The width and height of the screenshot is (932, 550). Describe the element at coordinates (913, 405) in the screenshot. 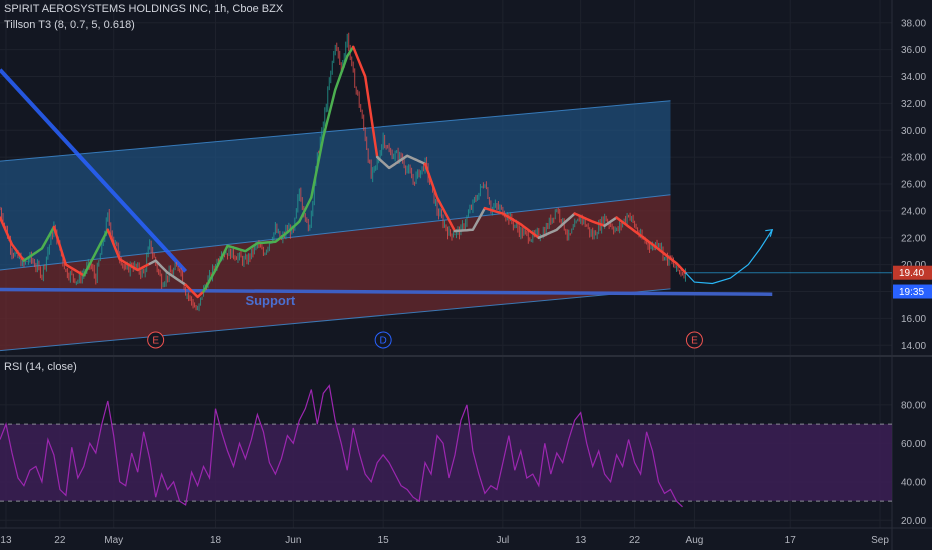

I see `rsi-tick-label: 80.00` at that location.